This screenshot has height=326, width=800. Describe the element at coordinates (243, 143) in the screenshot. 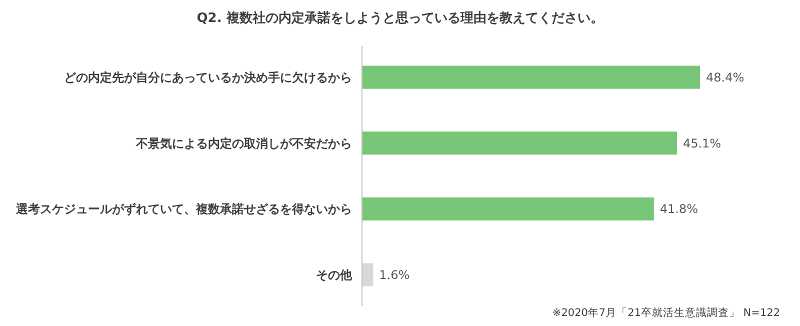

I see `y-tick-label: 不景気による内定の取消しが不安だから` at that location.